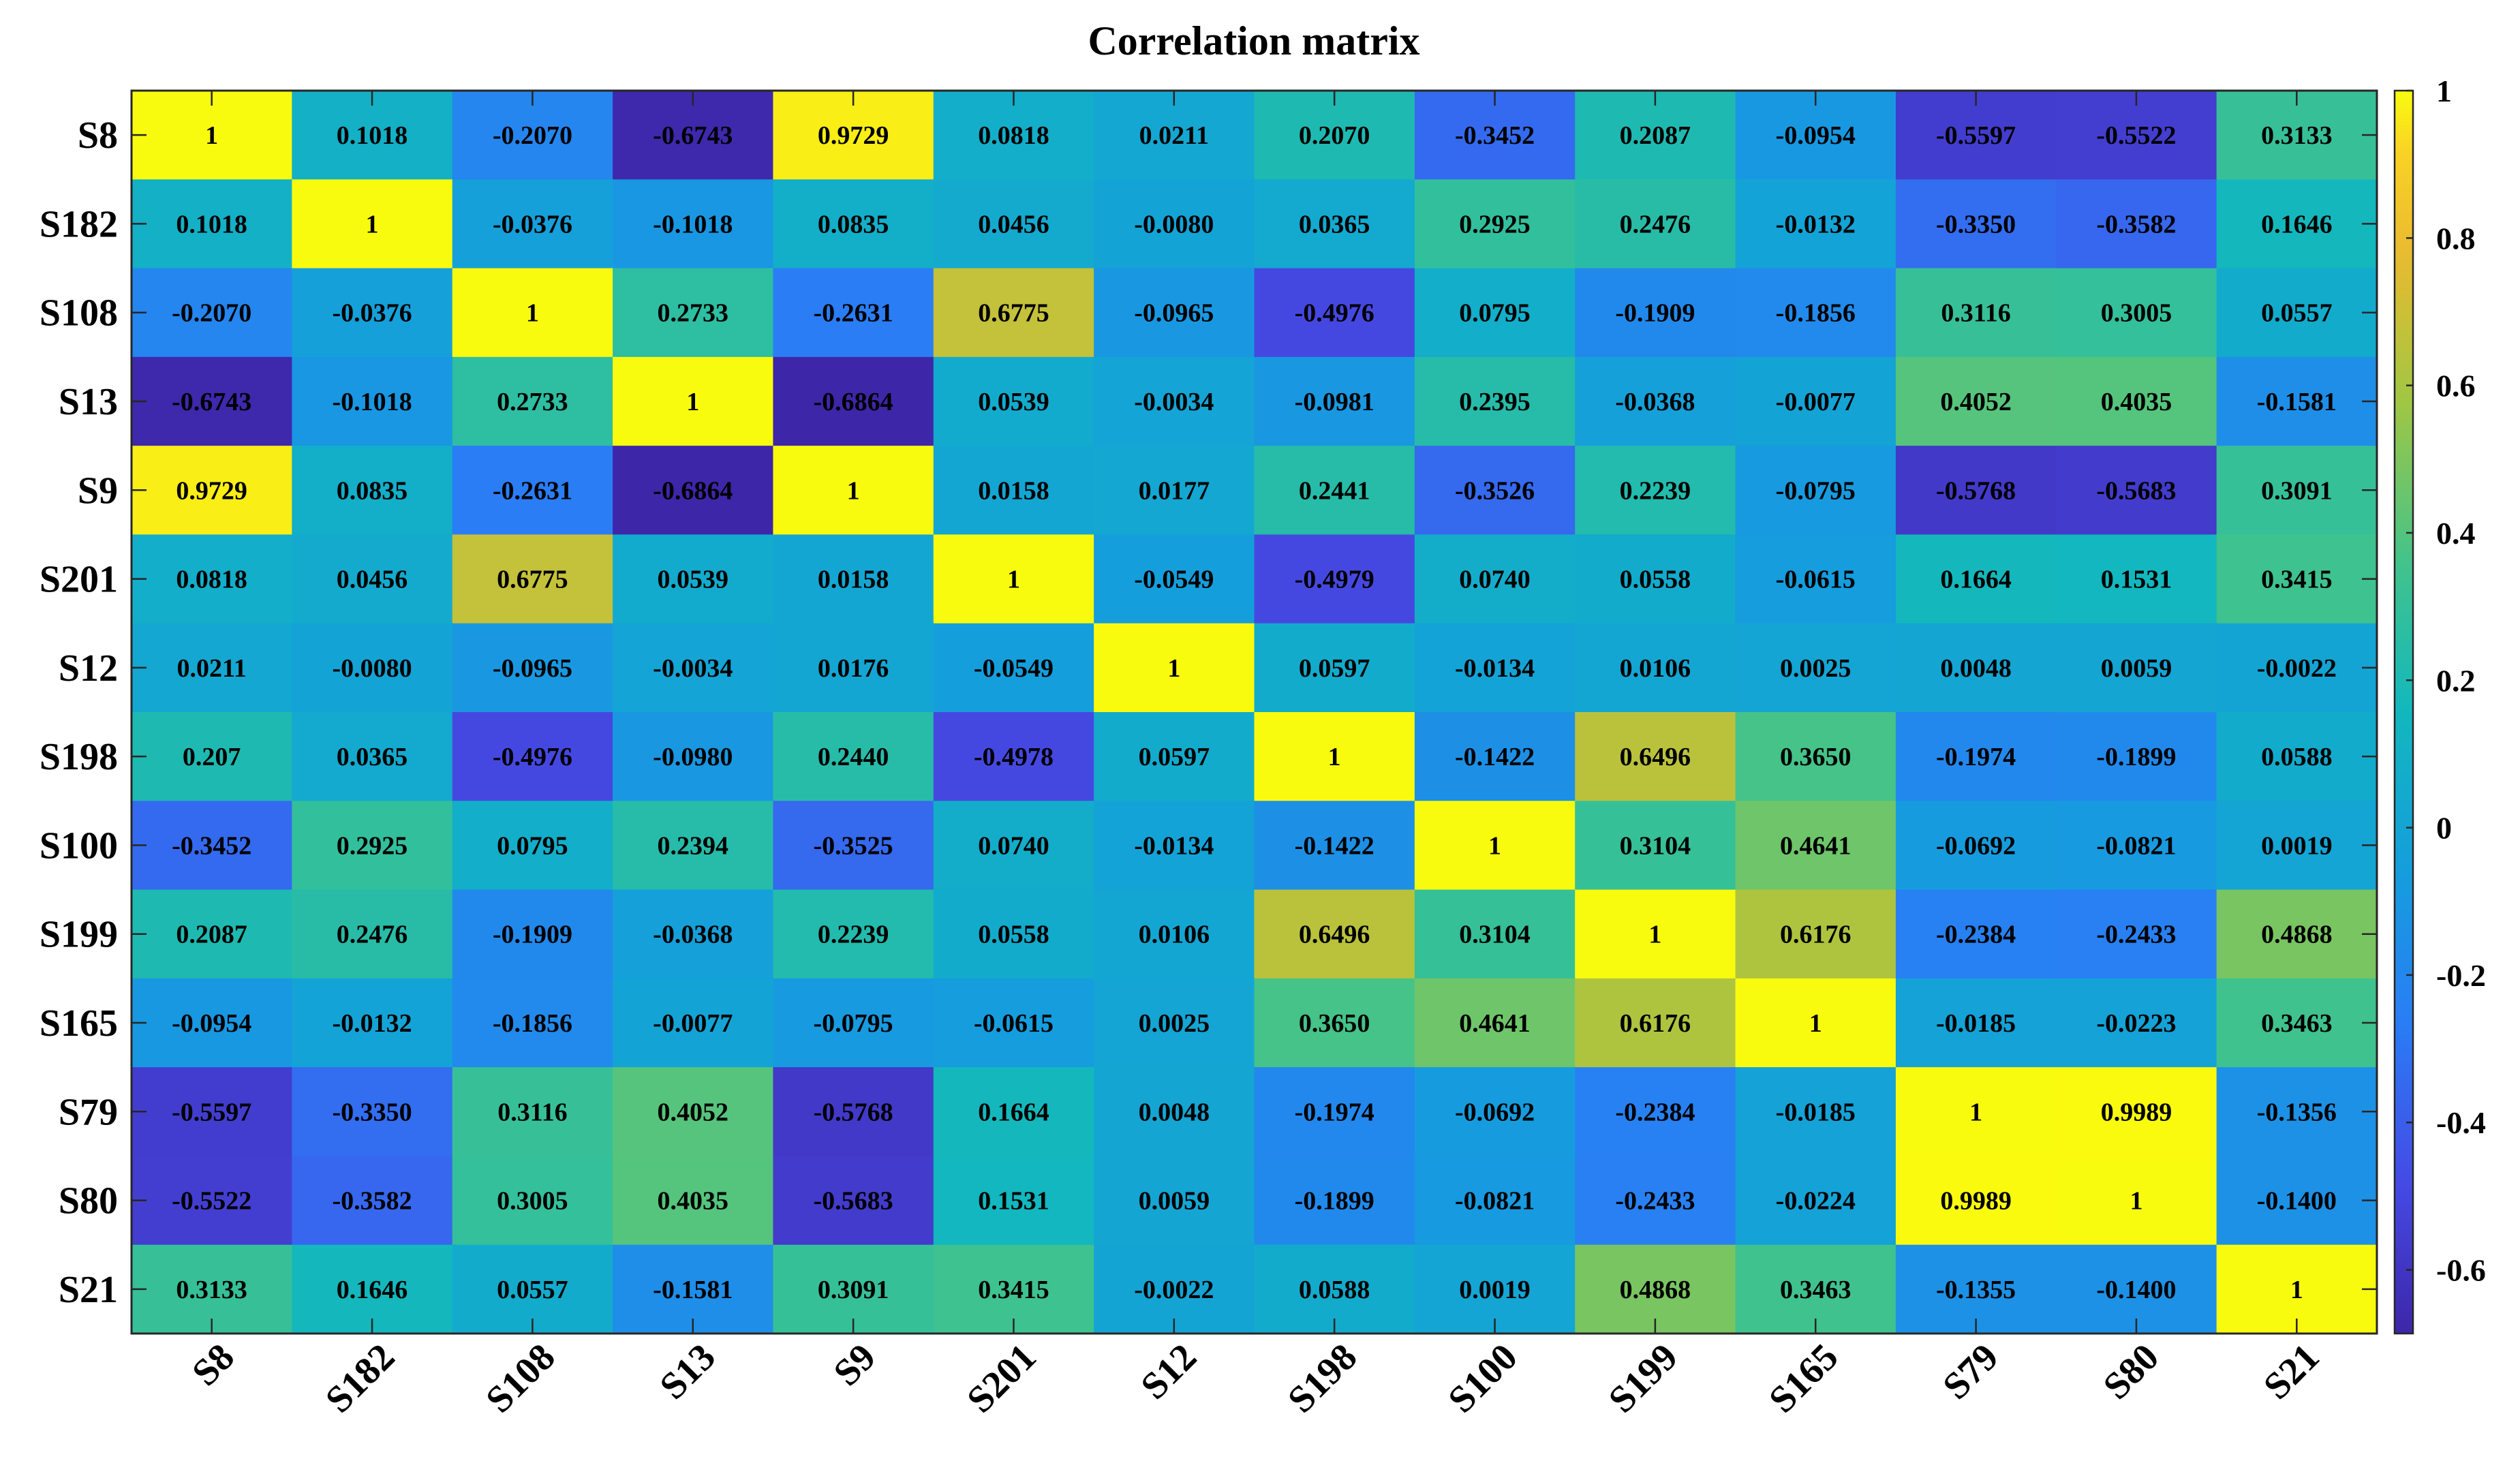  What do you see at coordinates (1655, 1112) in the screenshot?
I see `heatmap-cell-S79-S199` at bounding box center [1655, 1112].